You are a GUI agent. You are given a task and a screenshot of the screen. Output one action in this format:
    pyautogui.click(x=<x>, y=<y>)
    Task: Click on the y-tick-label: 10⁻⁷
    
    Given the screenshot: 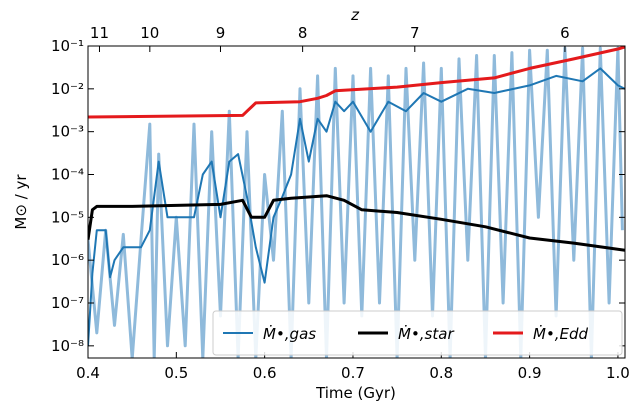 What is the action you would take?
    pyautogui.click(x=67, y=303)
    